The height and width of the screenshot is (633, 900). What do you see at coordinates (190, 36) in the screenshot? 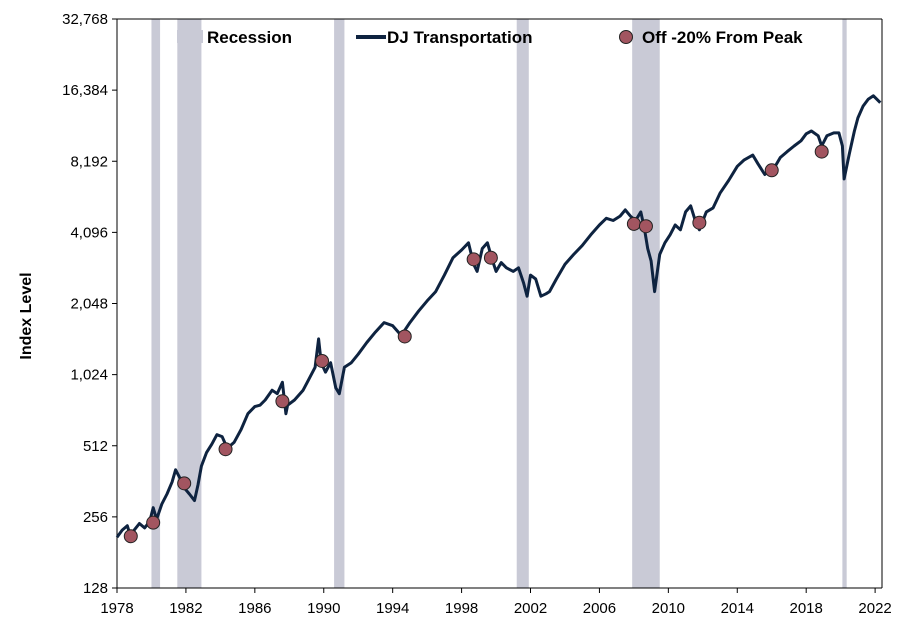
I see `legend-recession-swatch` at bounding box center [190, 36].